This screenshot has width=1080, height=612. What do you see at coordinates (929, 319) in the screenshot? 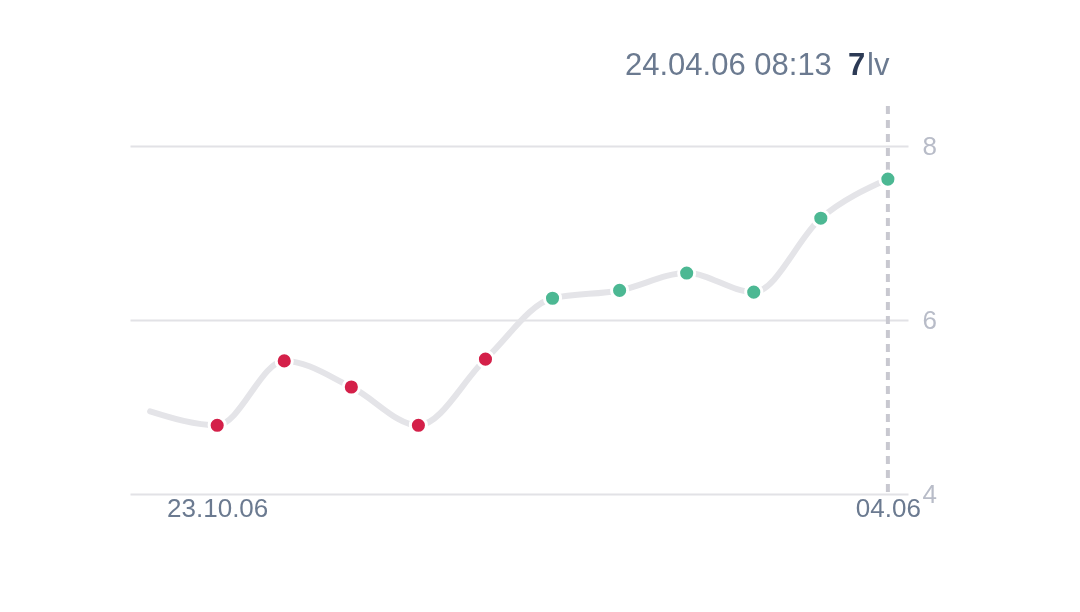
I see `y-tick-label: 6` at bounding box center [929, 319].